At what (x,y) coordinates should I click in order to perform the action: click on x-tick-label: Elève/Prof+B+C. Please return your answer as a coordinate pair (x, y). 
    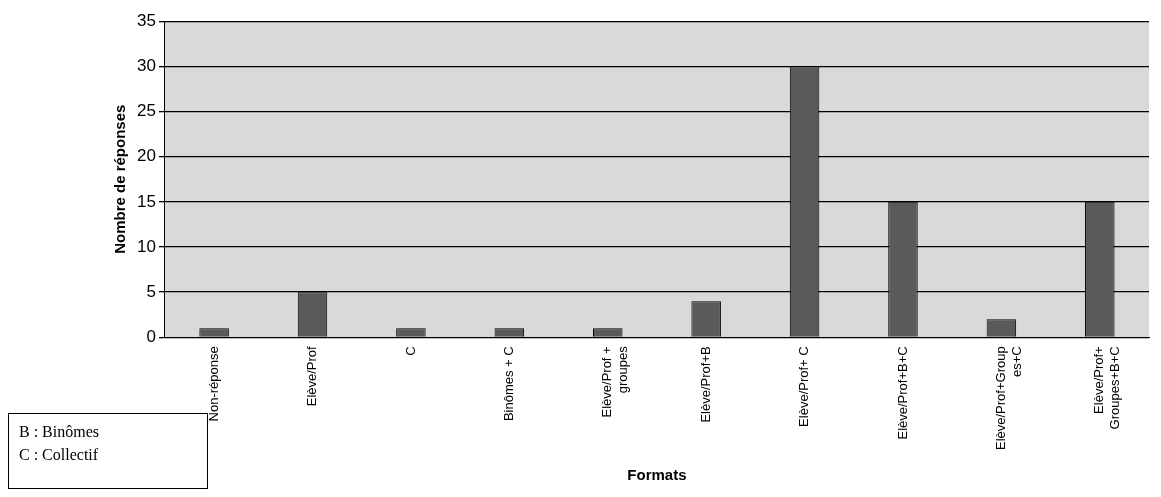
    Looking at the image, I should click on (902, 393).